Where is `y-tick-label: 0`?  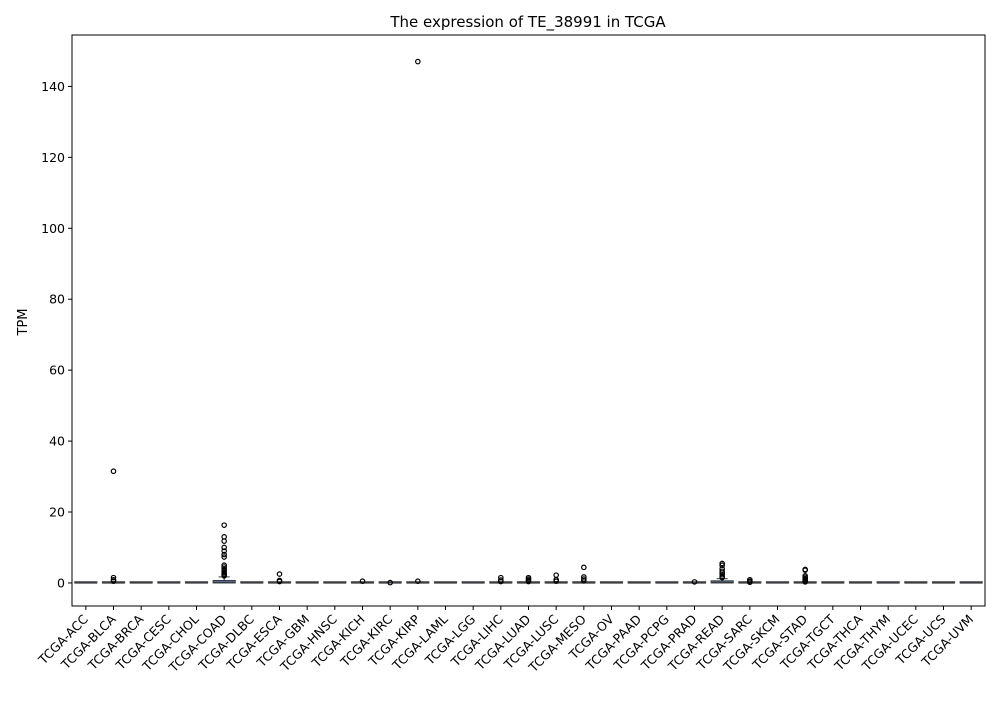
y-tick-label: 0 is located at coordinates (61, 582).